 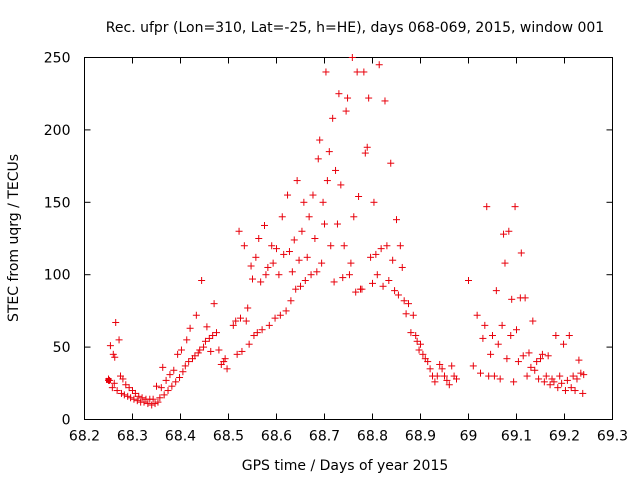 I want to click on x-tick-label: 68.7, so click(x=324, y=437).